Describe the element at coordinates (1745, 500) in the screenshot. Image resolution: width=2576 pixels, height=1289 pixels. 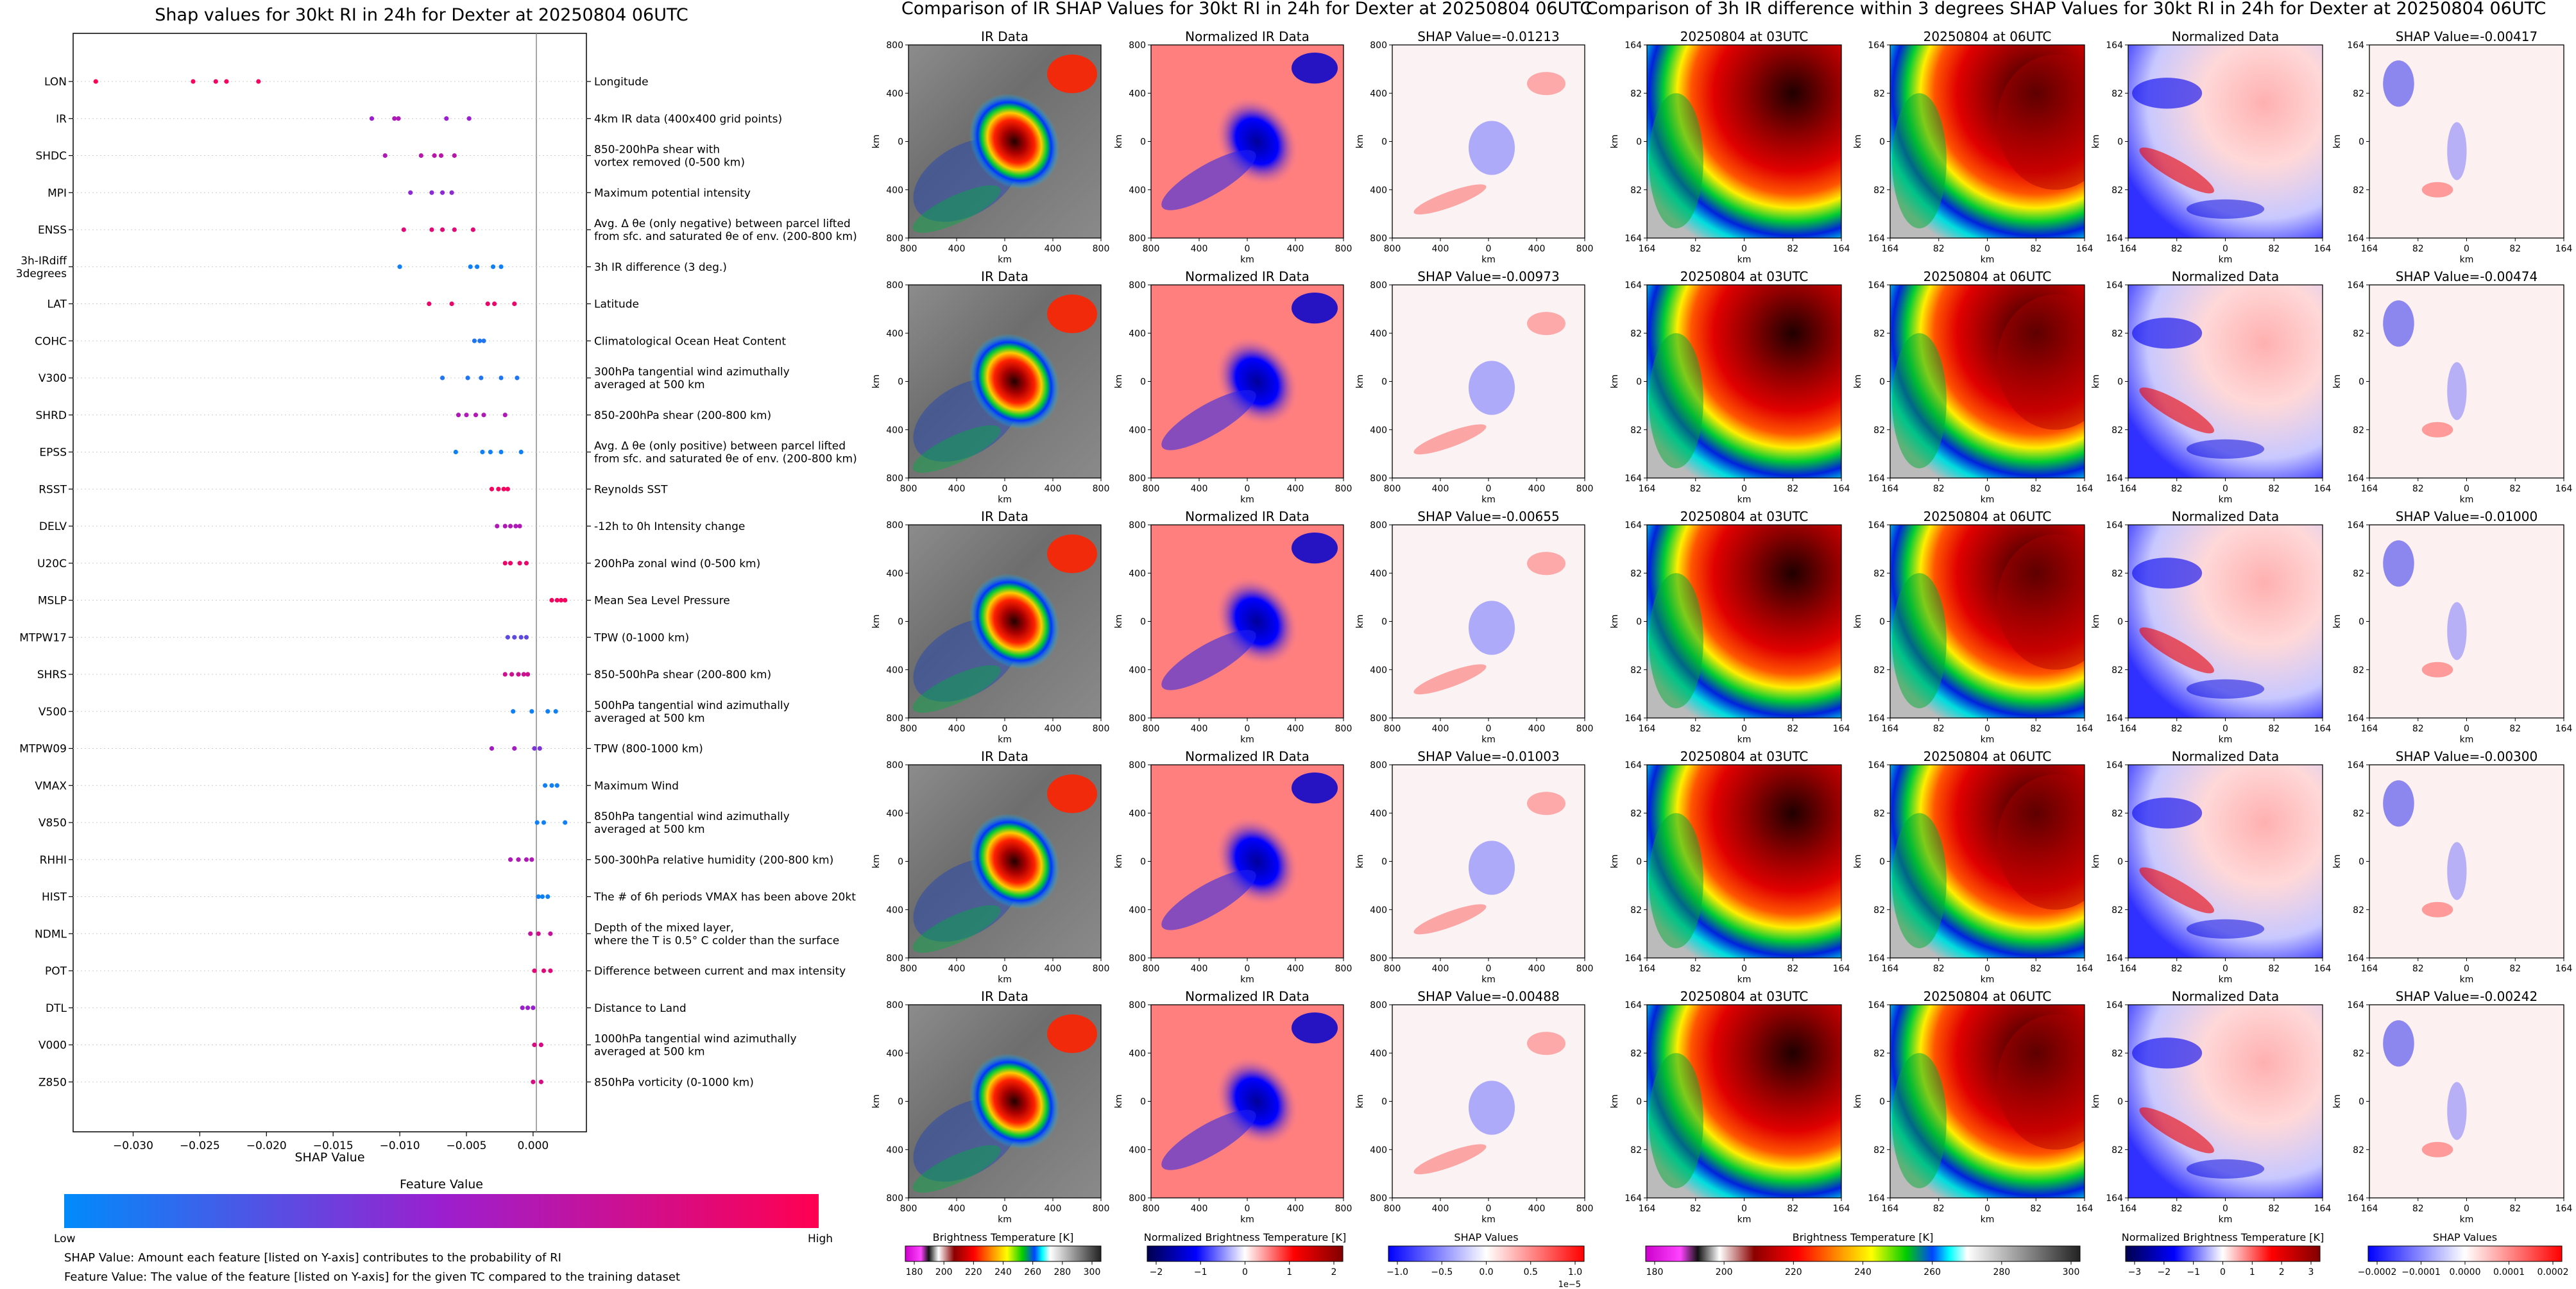
I see `x-axis-label: km` at that location.